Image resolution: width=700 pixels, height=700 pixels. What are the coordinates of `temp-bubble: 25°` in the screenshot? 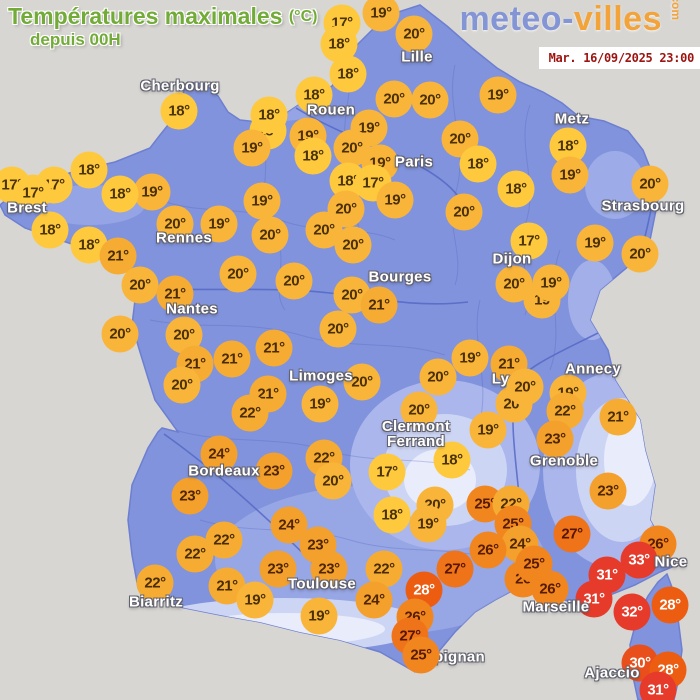 It's located at (421, 655).